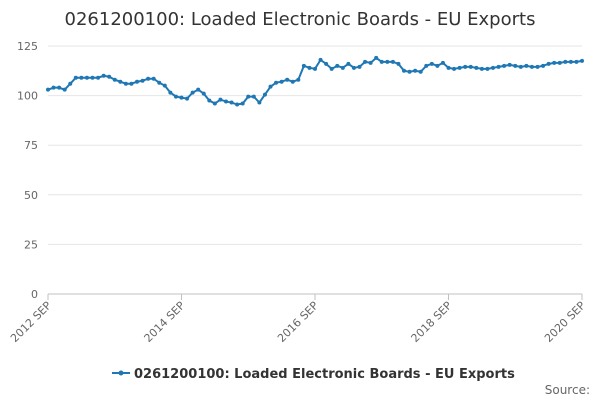 This screenshot has height=400, width=600. What do you see at coordinates (27, 170) in the screenshot?
I see `y-axis: 0 25 50 75 100 125` at bounding box center [27, 170].